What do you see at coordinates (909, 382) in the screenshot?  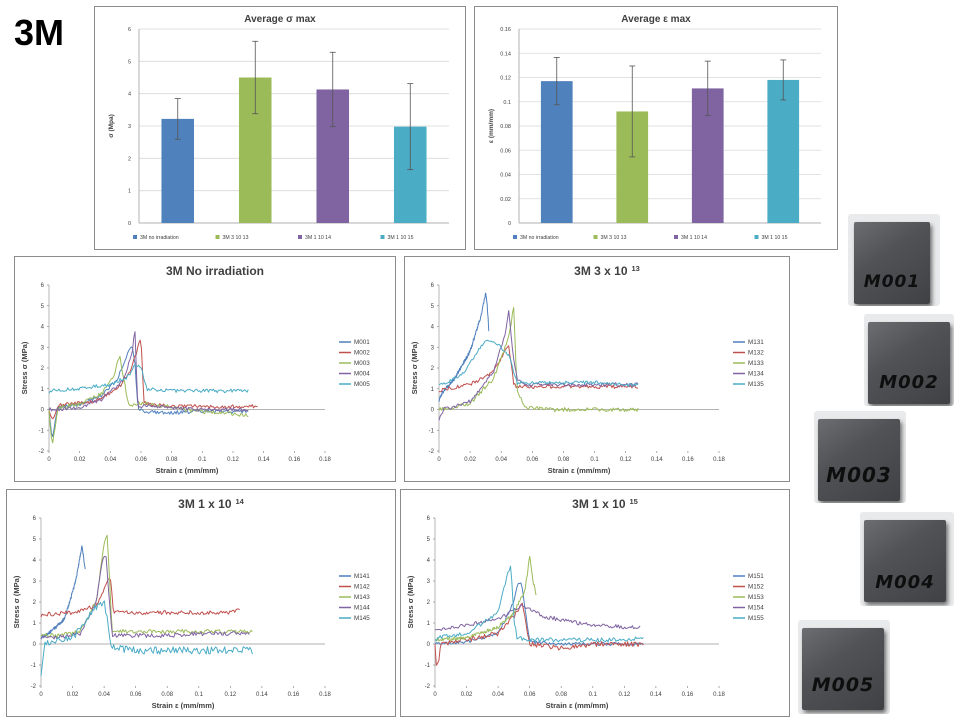 I see `sample-label: M002` at bounding box center [909, 382].